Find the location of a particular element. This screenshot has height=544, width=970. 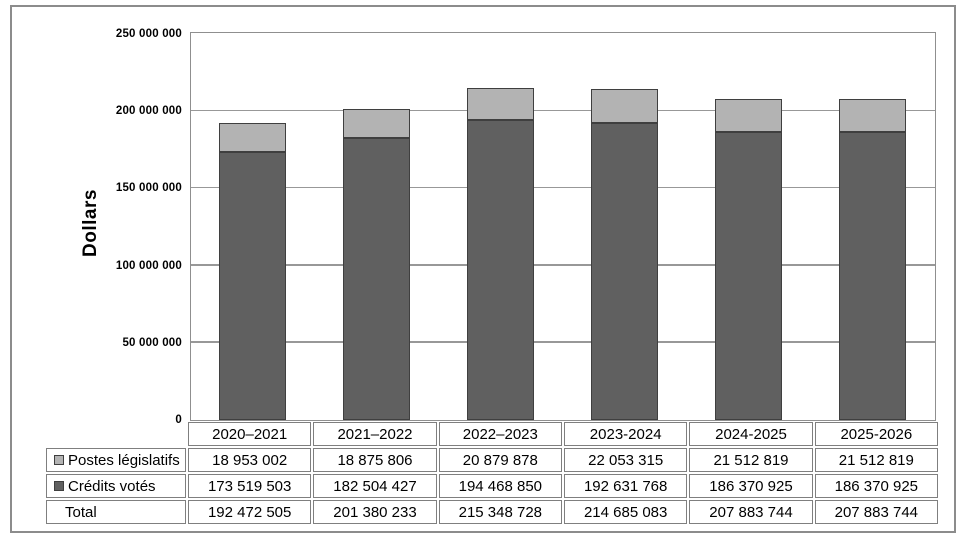

year-header-cell: 2023-2024 is located at coordinates (626, 434).